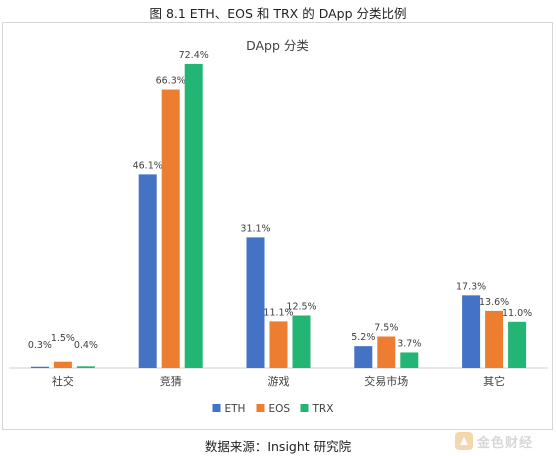 The height and width of the screenshot is (456, 556). I want to click on legend-swatch-eth, so click(216, 408).